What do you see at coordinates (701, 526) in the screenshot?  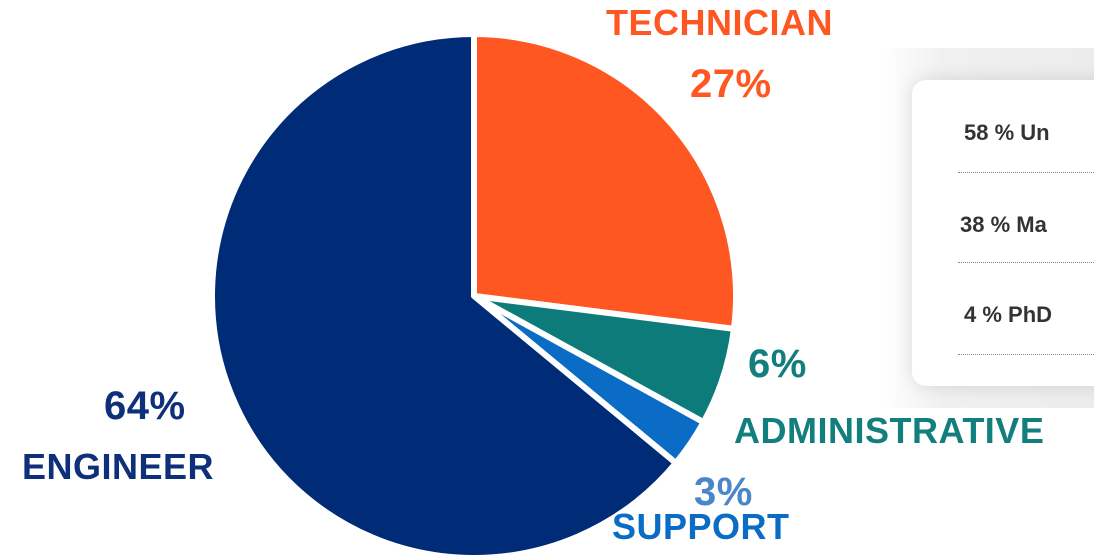 I see `label-support-name: SUPPORT` at bounding box center [701, 526].